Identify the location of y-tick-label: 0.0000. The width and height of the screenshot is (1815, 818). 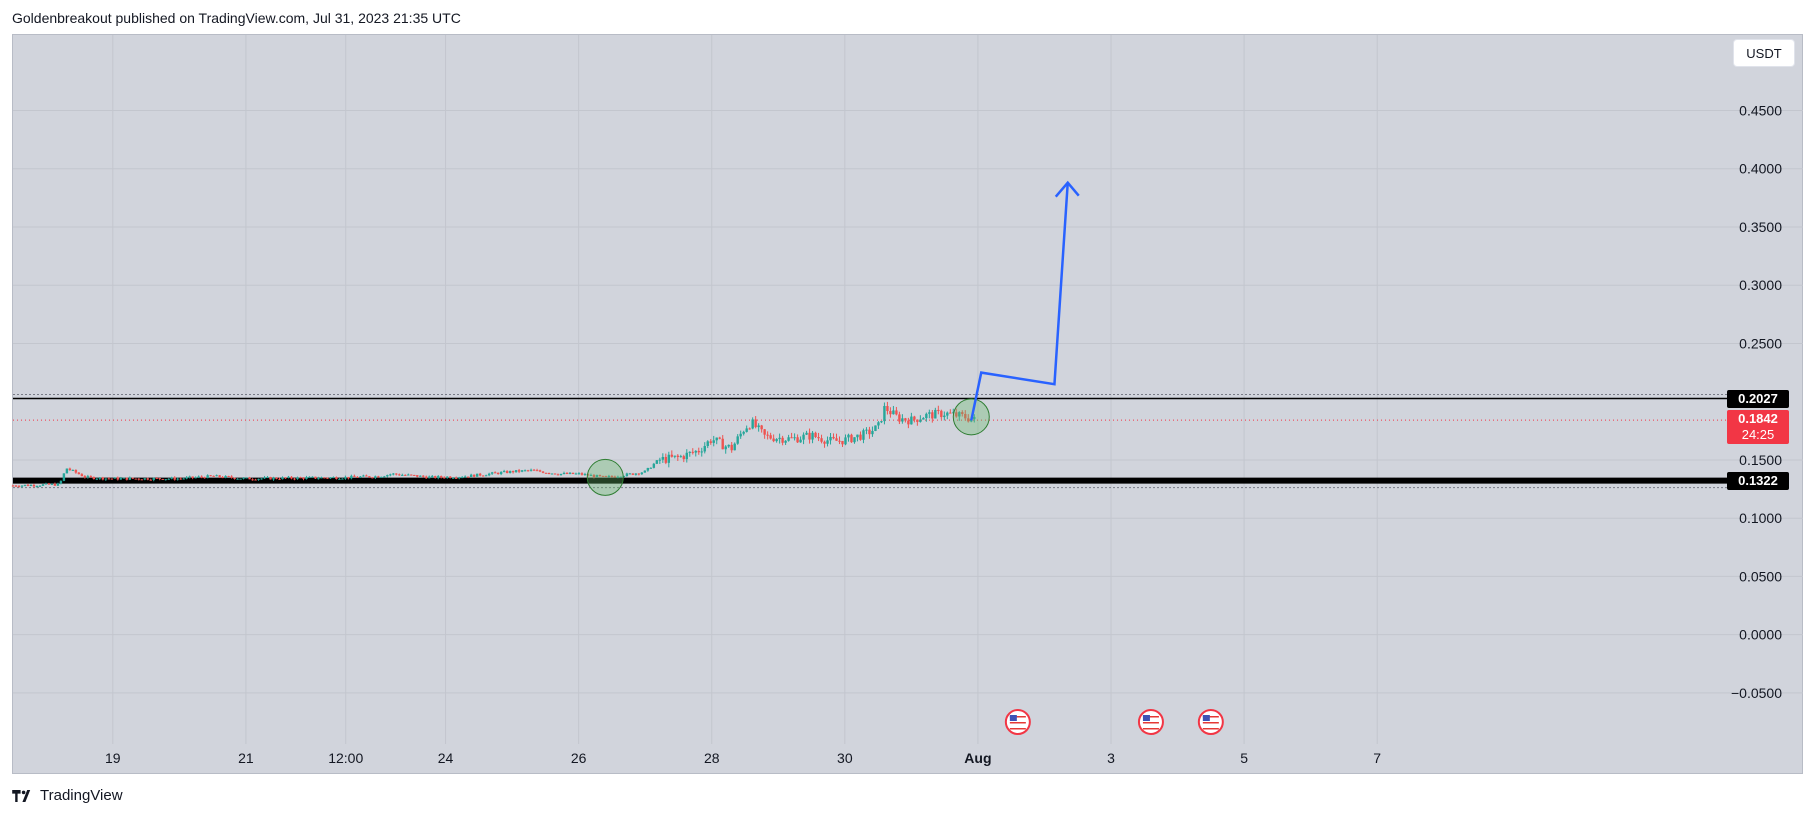
(1760, 635).